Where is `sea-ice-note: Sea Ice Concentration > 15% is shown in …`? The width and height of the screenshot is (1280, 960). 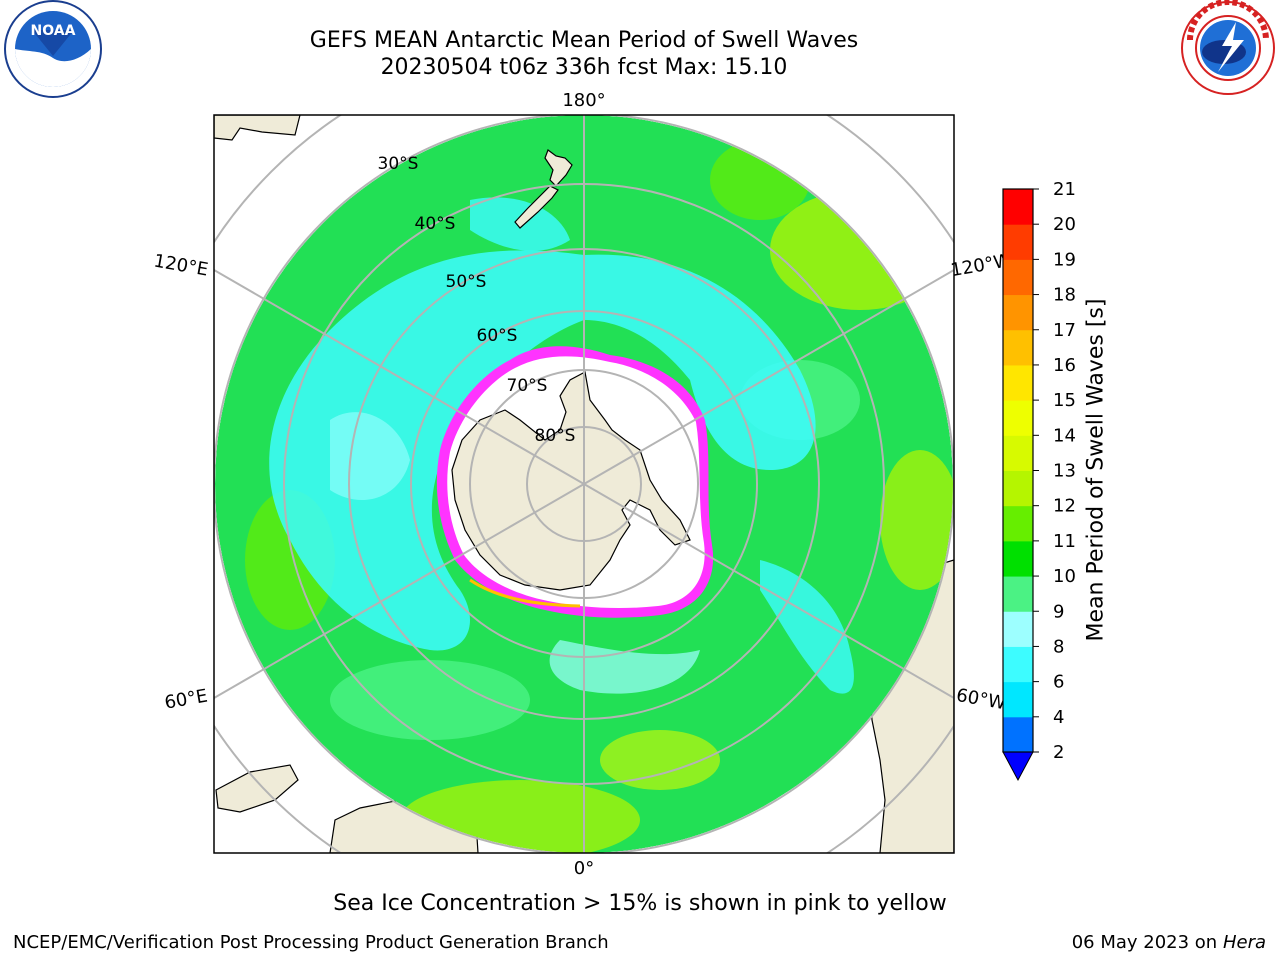
sea-ice-note: Sea Ice Concentration > 15% is shown in … is located at coordinates (640, 903).